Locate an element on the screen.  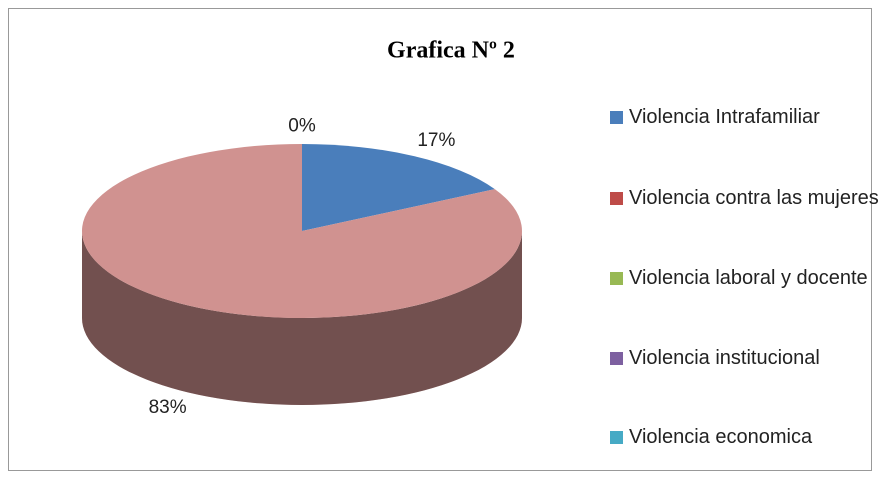
legend-label: Violencia contra las mujeres is located at coordinates (754, 198).